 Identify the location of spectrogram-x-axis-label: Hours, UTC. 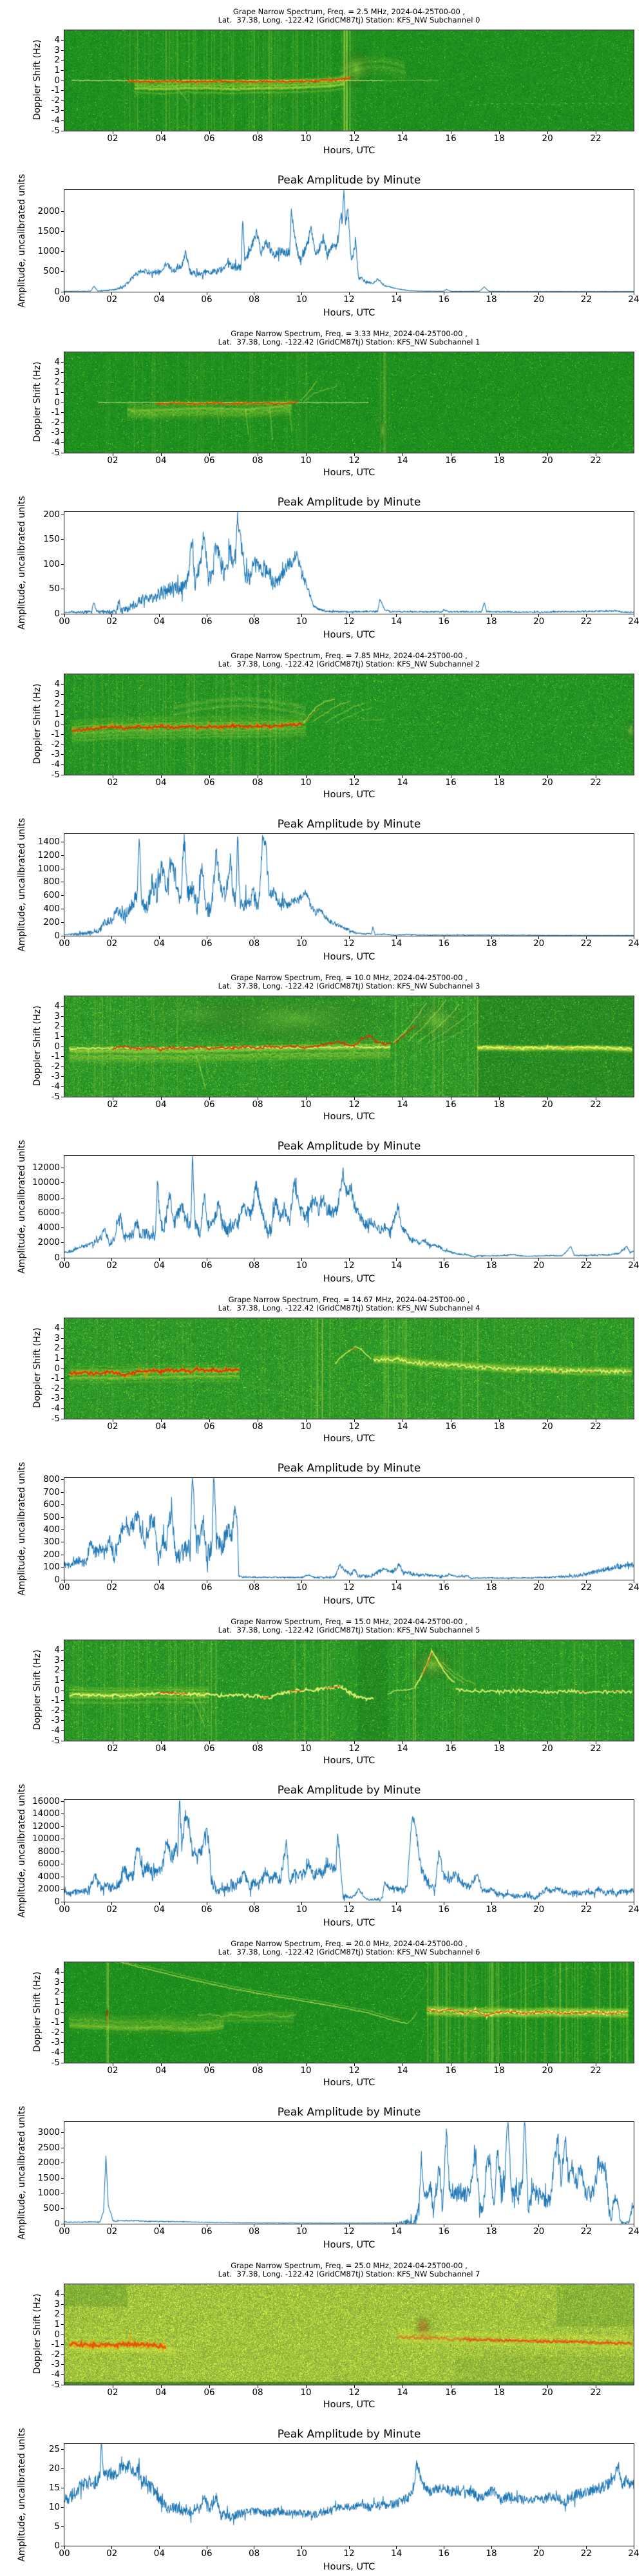
(349, 151).